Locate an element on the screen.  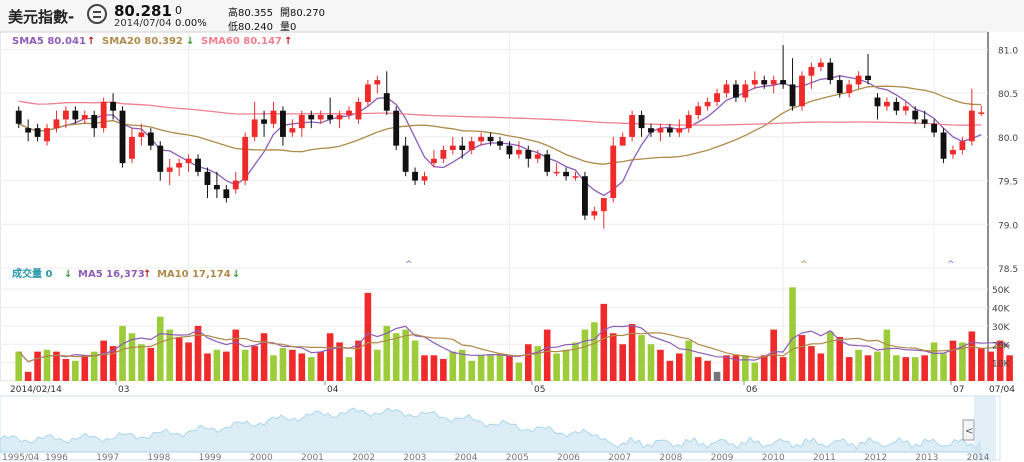
overview-year-label: 2002 is located at coordinates (363, 457).